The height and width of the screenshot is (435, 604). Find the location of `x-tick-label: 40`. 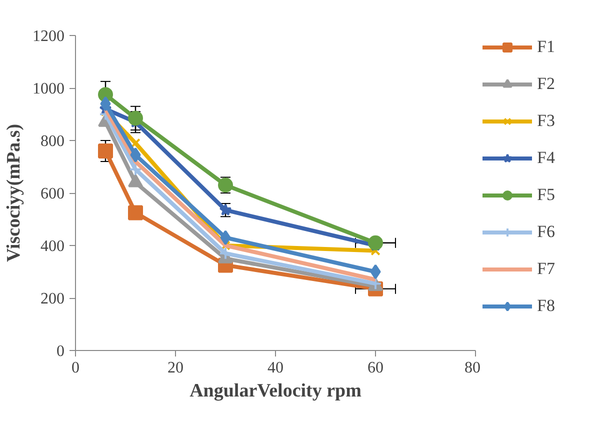

x-tick-label: 40 is located at coordinates (276, 368).